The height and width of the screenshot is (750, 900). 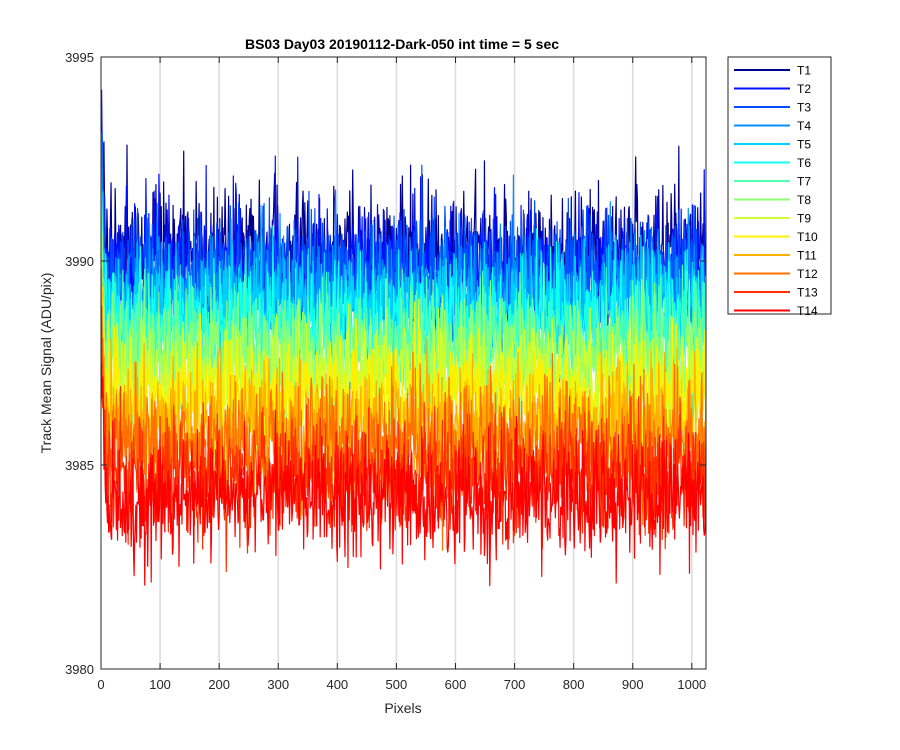 I want to click on legend-label-T4: T4, so click(x=804, y=126).